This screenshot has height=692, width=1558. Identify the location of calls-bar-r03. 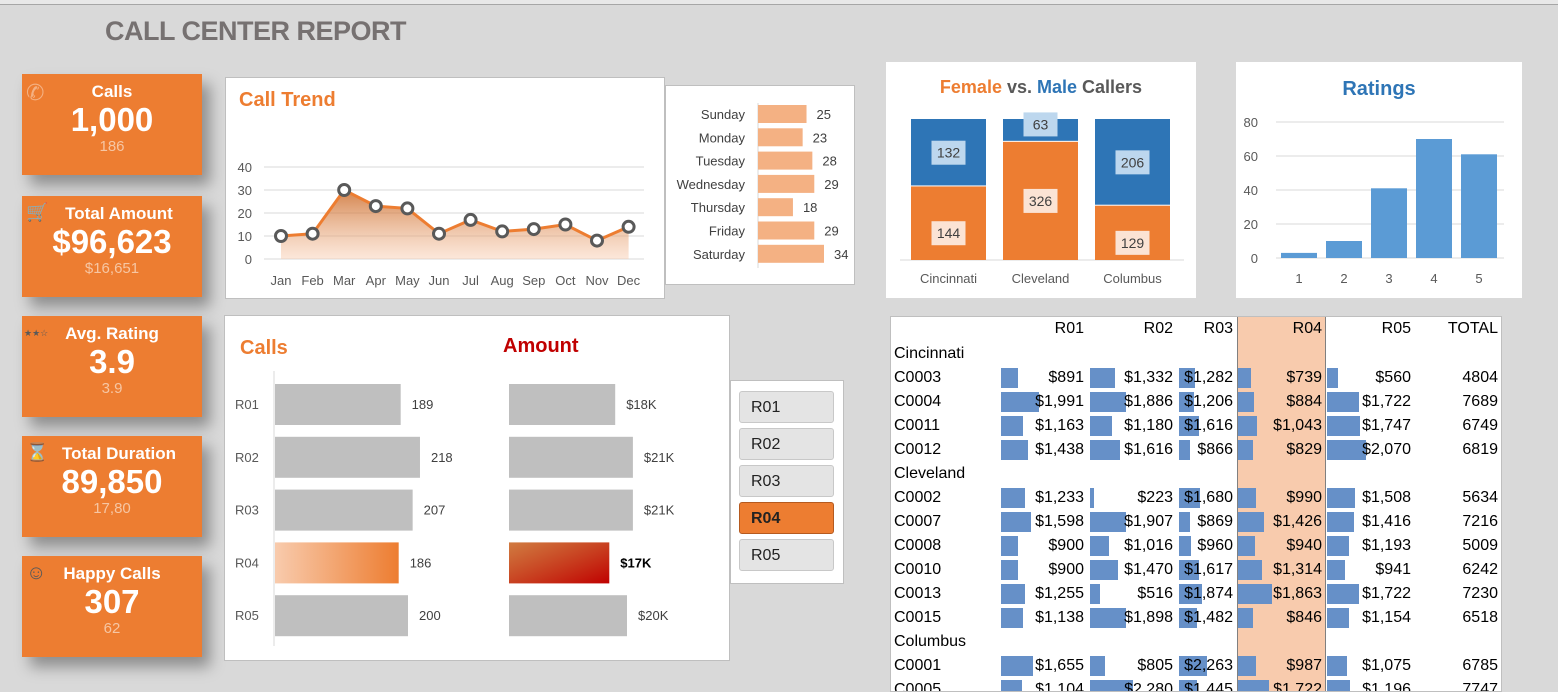
(344, 510).